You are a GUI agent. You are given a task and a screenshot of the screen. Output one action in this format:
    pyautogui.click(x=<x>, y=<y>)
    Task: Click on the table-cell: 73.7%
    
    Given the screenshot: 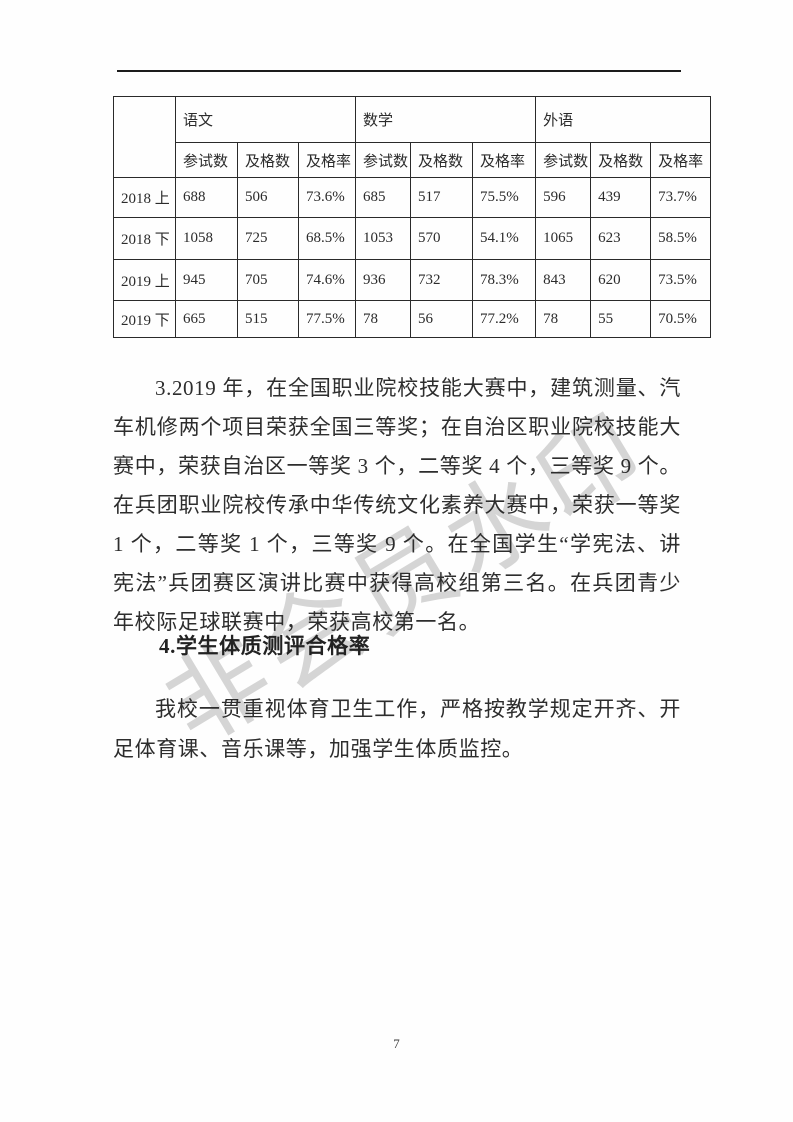 What is the action you would take?
    pyautogui.click(x=681, y=197)
    